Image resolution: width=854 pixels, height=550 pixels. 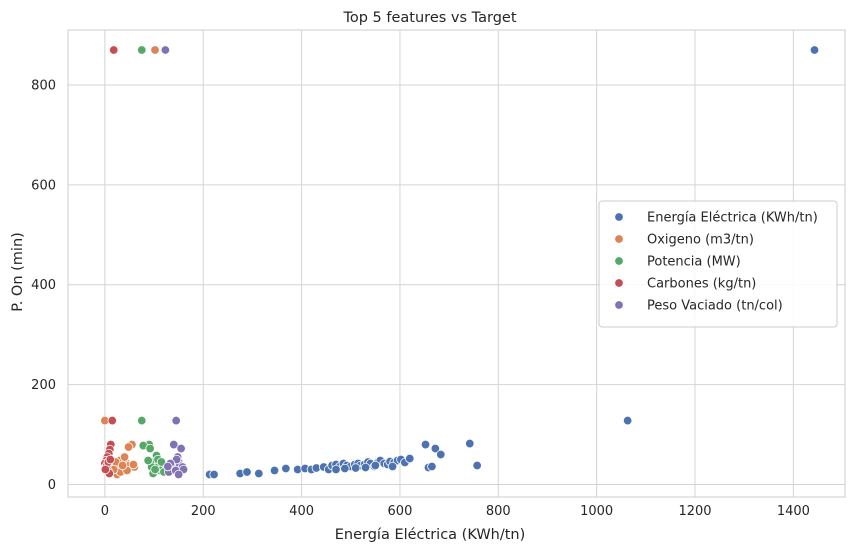 I want to click on legend-box, so click(x=718, y=264).